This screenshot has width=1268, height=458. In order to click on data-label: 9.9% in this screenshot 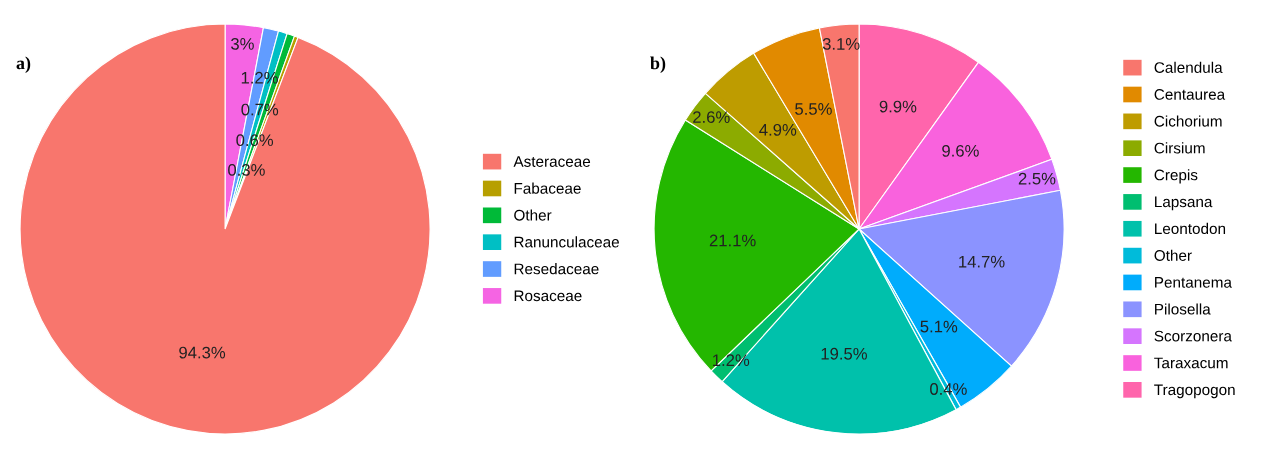, I will do `click(898, 106)`.